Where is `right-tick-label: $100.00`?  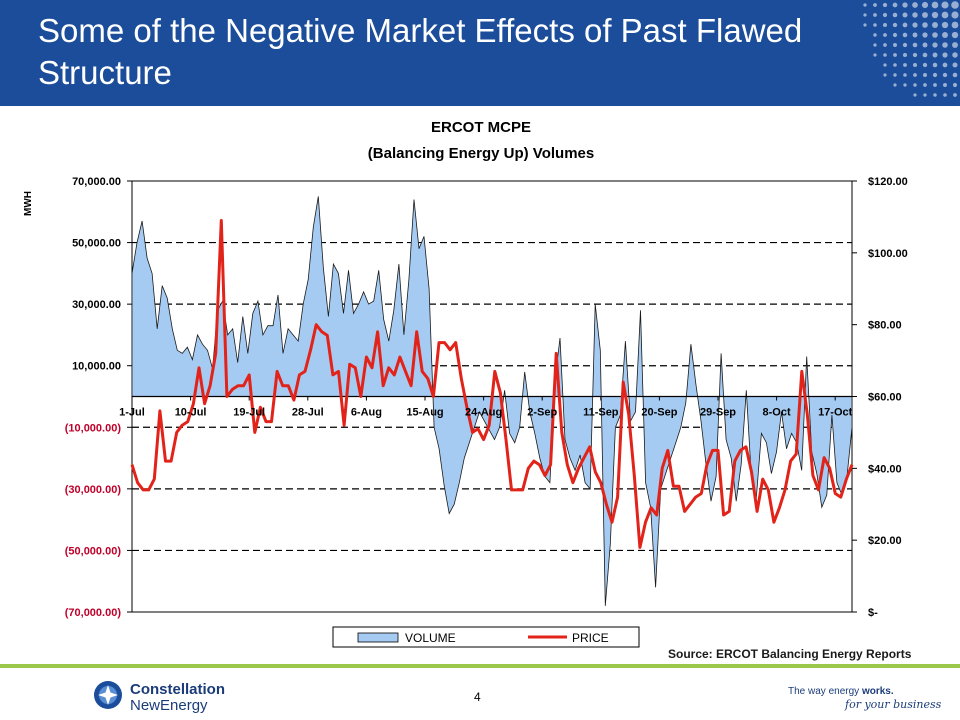
right-tick-label: $100.00 is located at coordinates (888, 254).